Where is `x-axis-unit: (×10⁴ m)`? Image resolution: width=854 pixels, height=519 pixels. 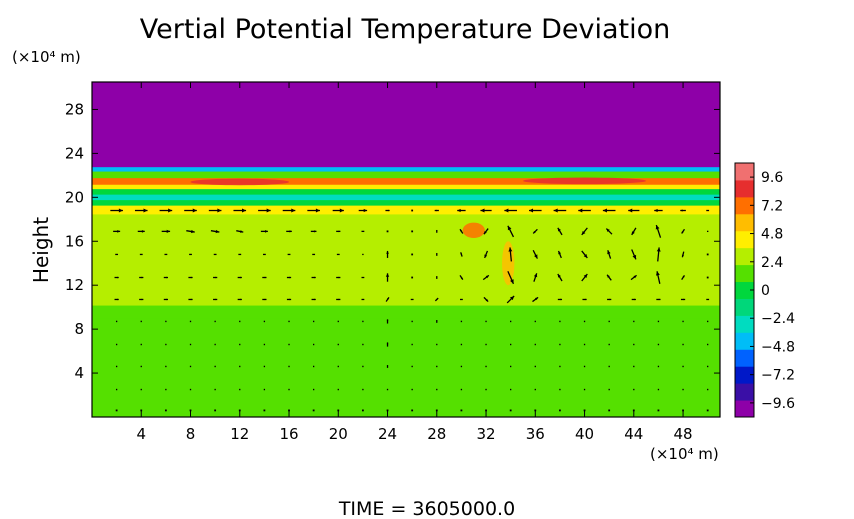 x-axis-unit: (×10⁴ m) is located at coordinates (684, 454).